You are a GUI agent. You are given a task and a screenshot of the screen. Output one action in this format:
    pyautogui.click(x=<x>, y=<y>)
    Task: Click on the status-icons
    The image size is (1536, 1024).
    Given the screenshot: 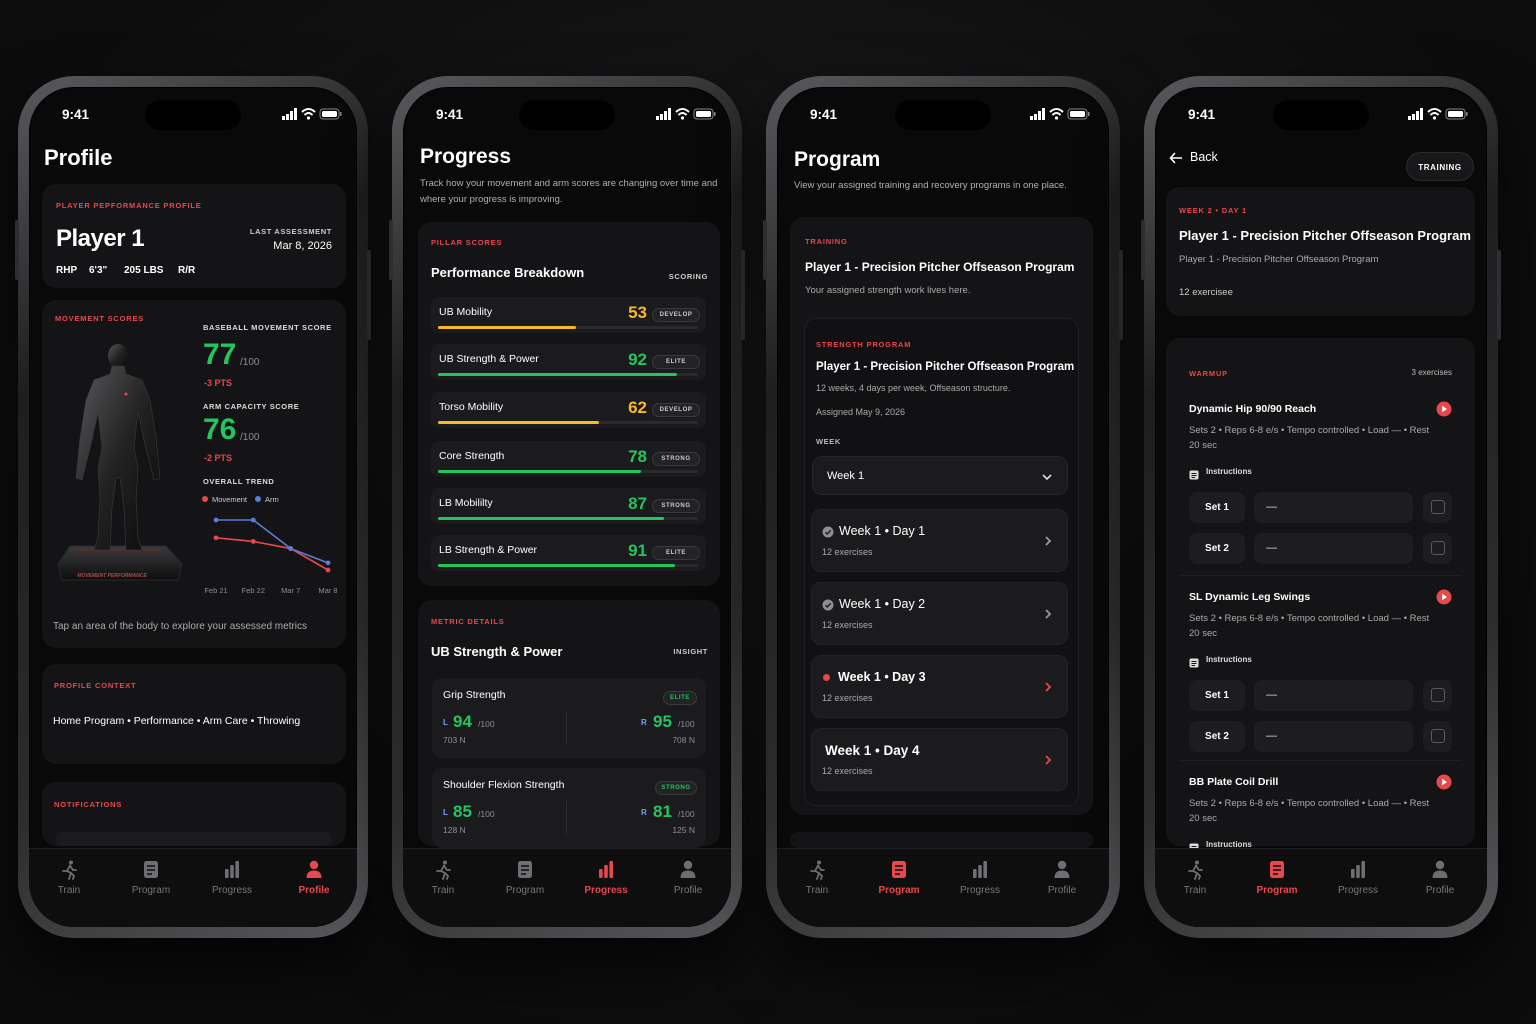 What is the action you would take?
    pyautogui.click(x=1059, y=114)
    